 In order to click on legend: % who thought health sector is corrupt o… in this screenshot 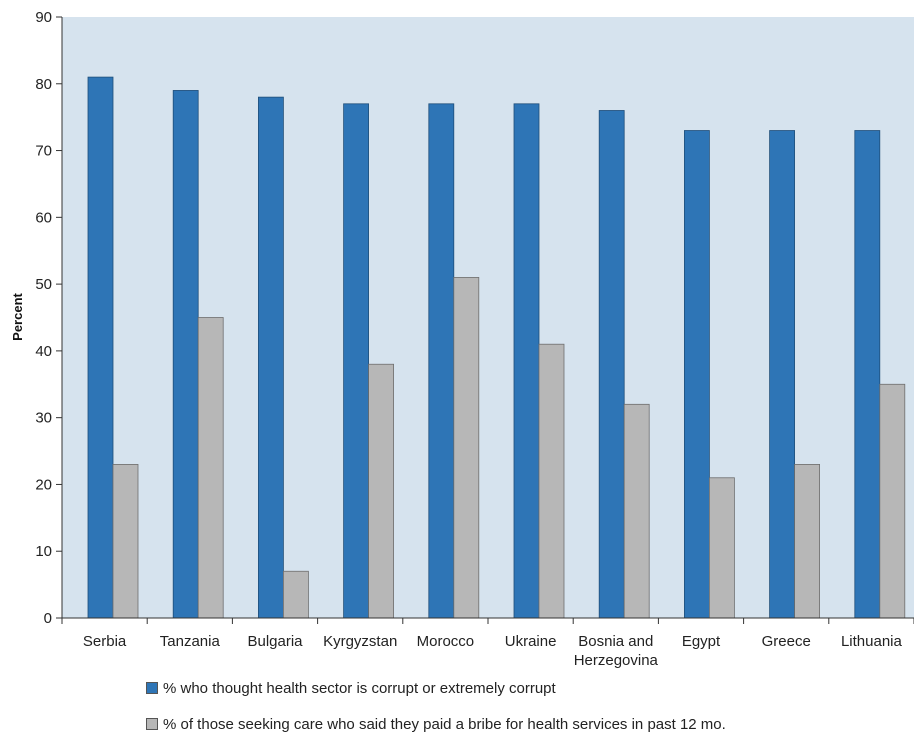, I will do `click(436, 712)`.